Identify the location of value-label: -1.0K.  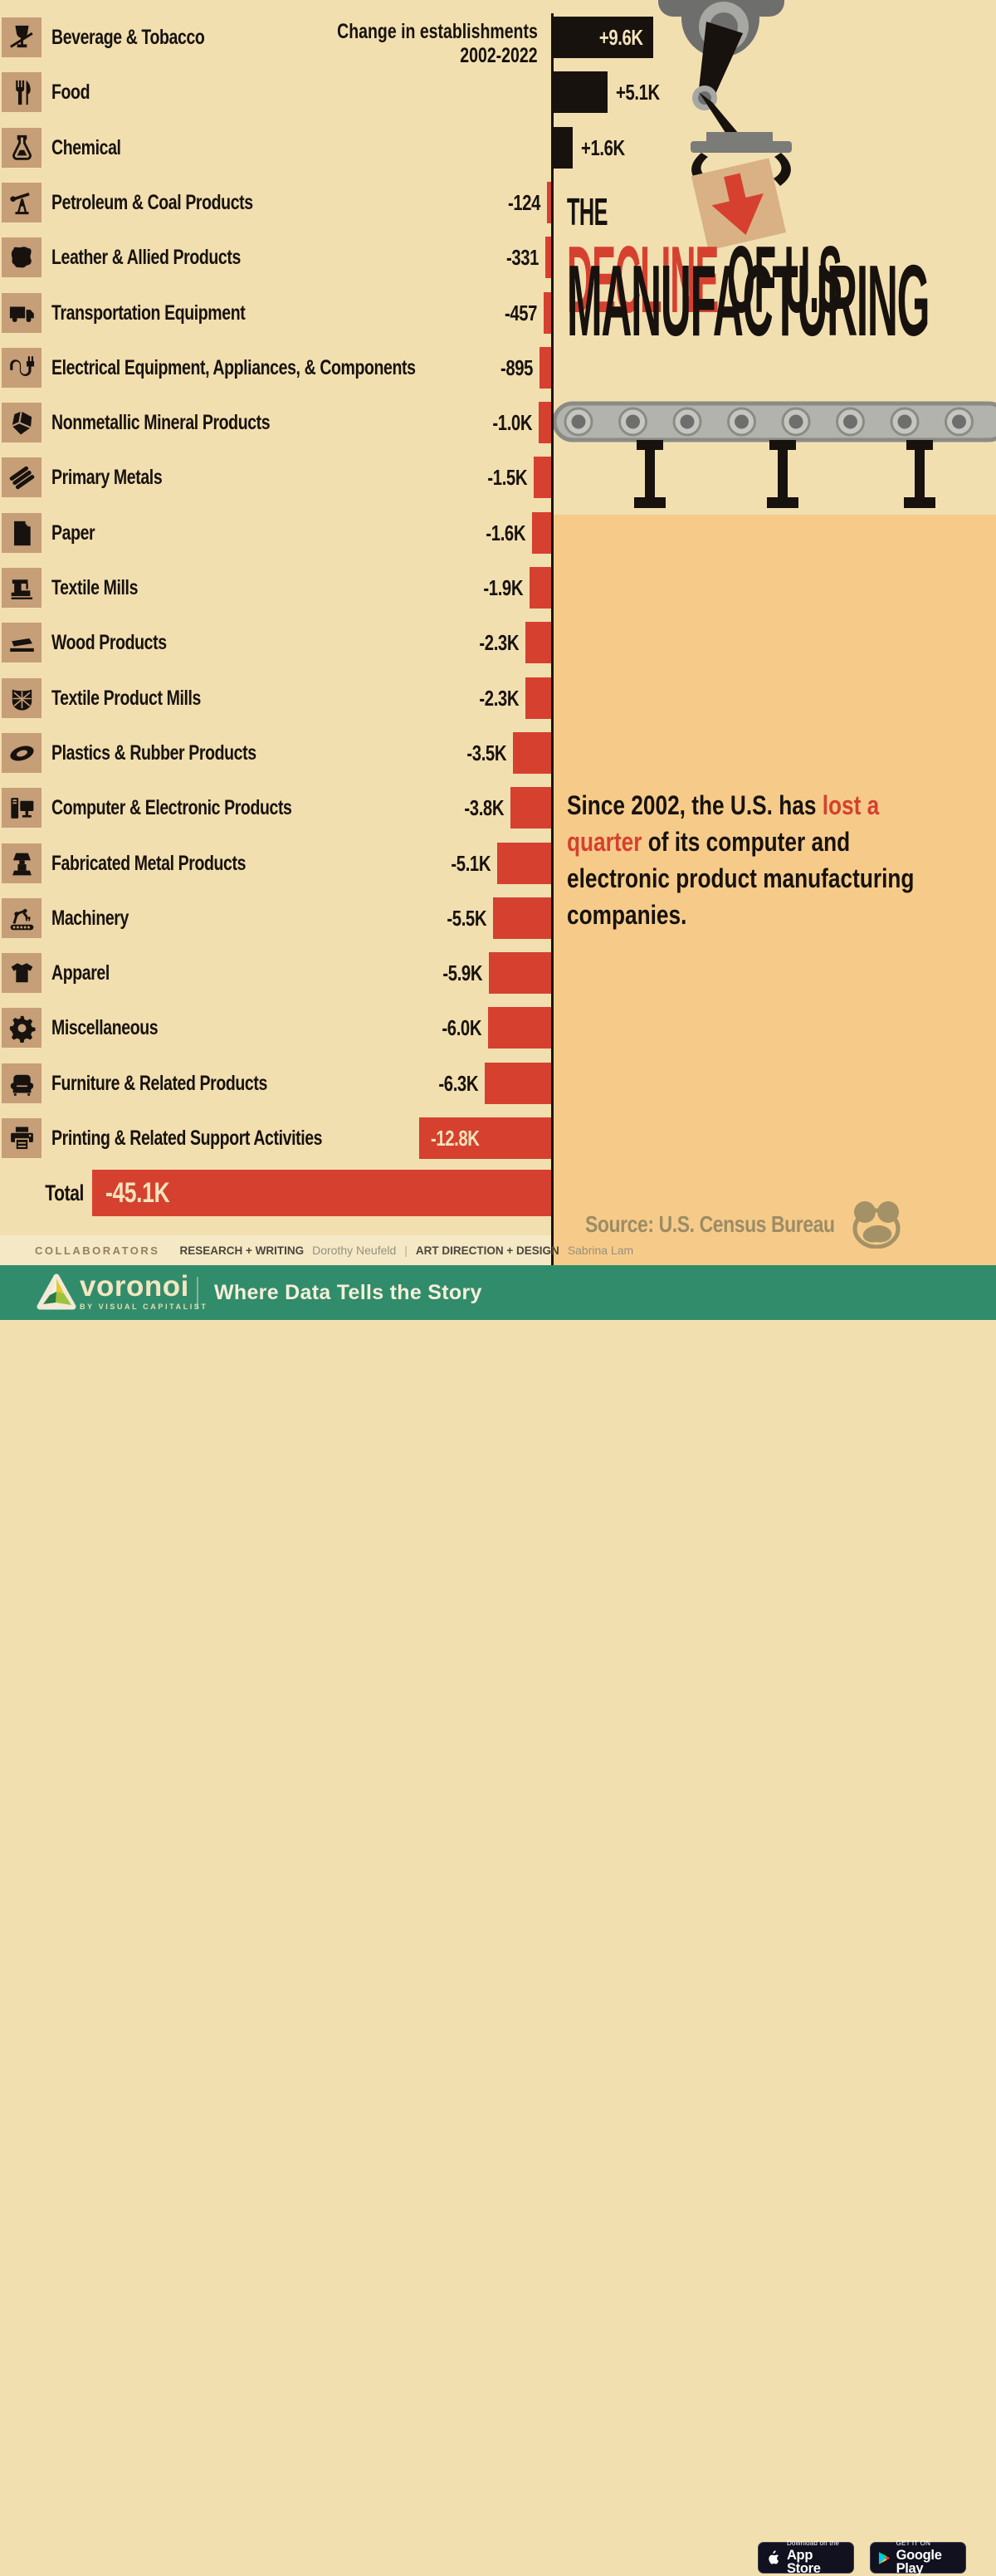
(512, 422).